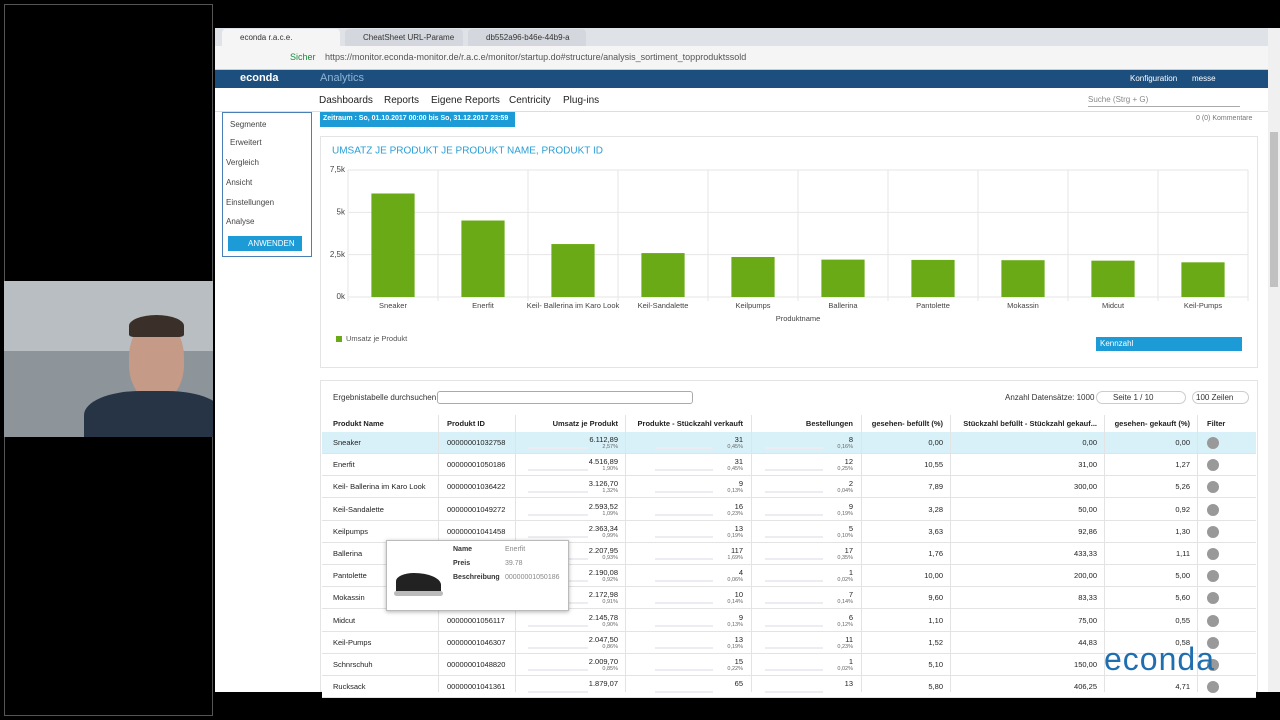 The image size is (1280, 720). Describe the element at coordinates (346, 100) in the screenshot. I see `nav-item: Dashboards` at that location.